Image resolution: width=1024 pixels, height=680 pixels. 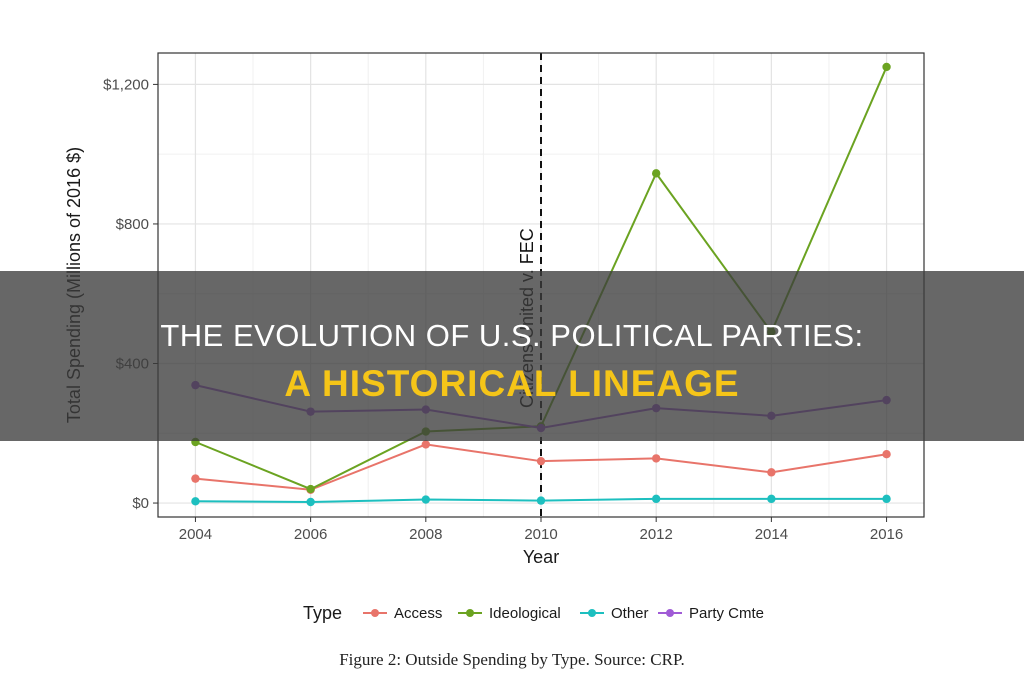 What do you see at coordinates (630, 613) in the screenshot?
I see `legend-label-other: Other` at bounding box center [630, 613].